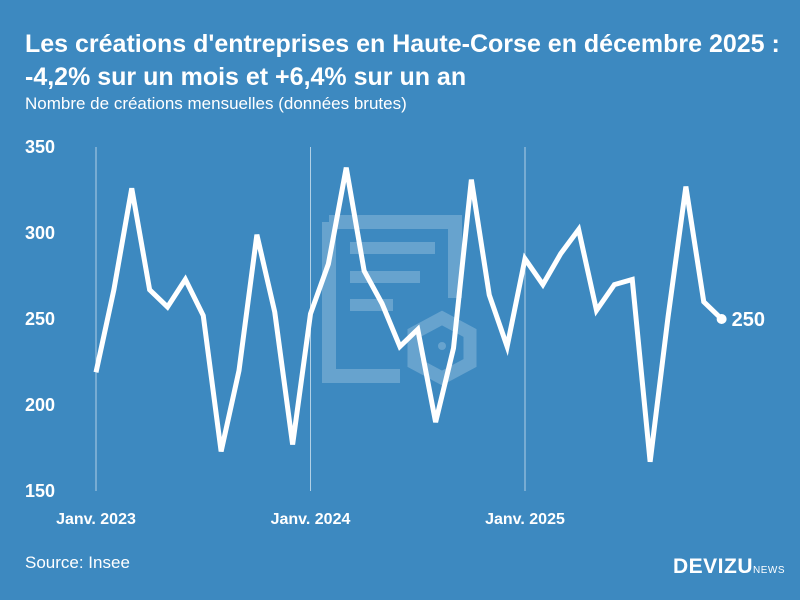 The height and width of the screenshot is (600, 800). I want to click on y-tick-label: 350, so click(40, 147).